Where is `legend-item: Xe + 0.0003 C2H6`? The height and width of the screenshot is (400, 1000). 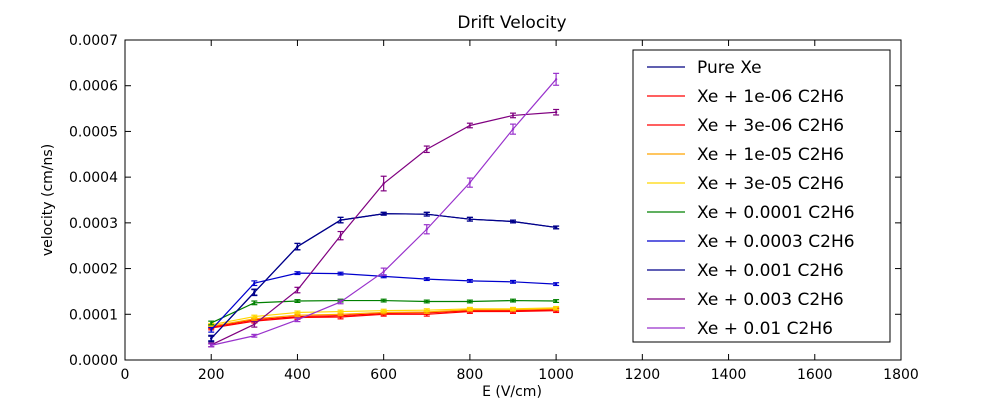 legend-item: Xe + 0.0003 C2H6 is located at coordinates (751, 242).